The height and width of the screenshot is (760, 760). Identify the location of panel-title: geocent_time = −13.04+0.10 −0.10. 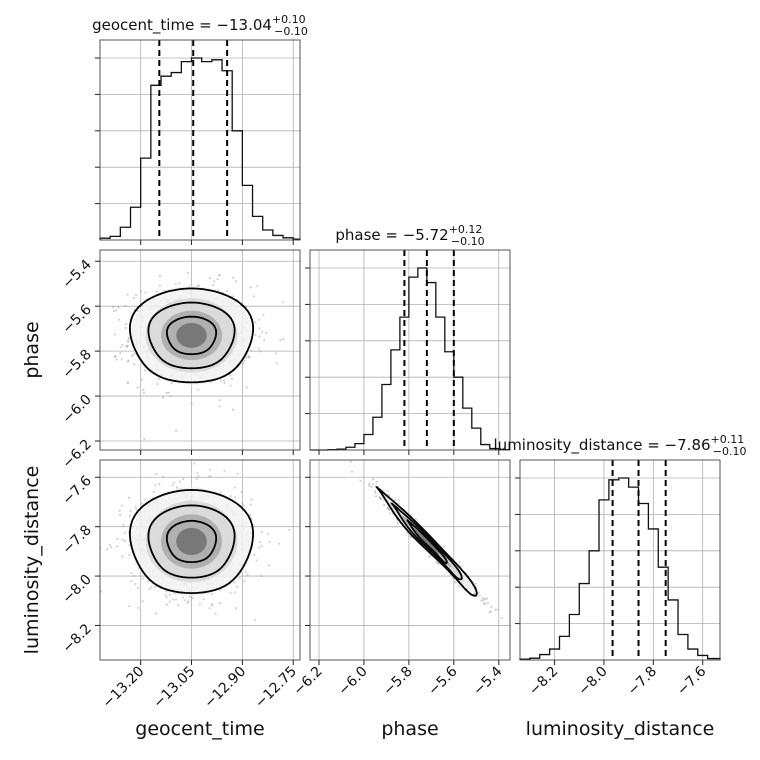
(200, 25).